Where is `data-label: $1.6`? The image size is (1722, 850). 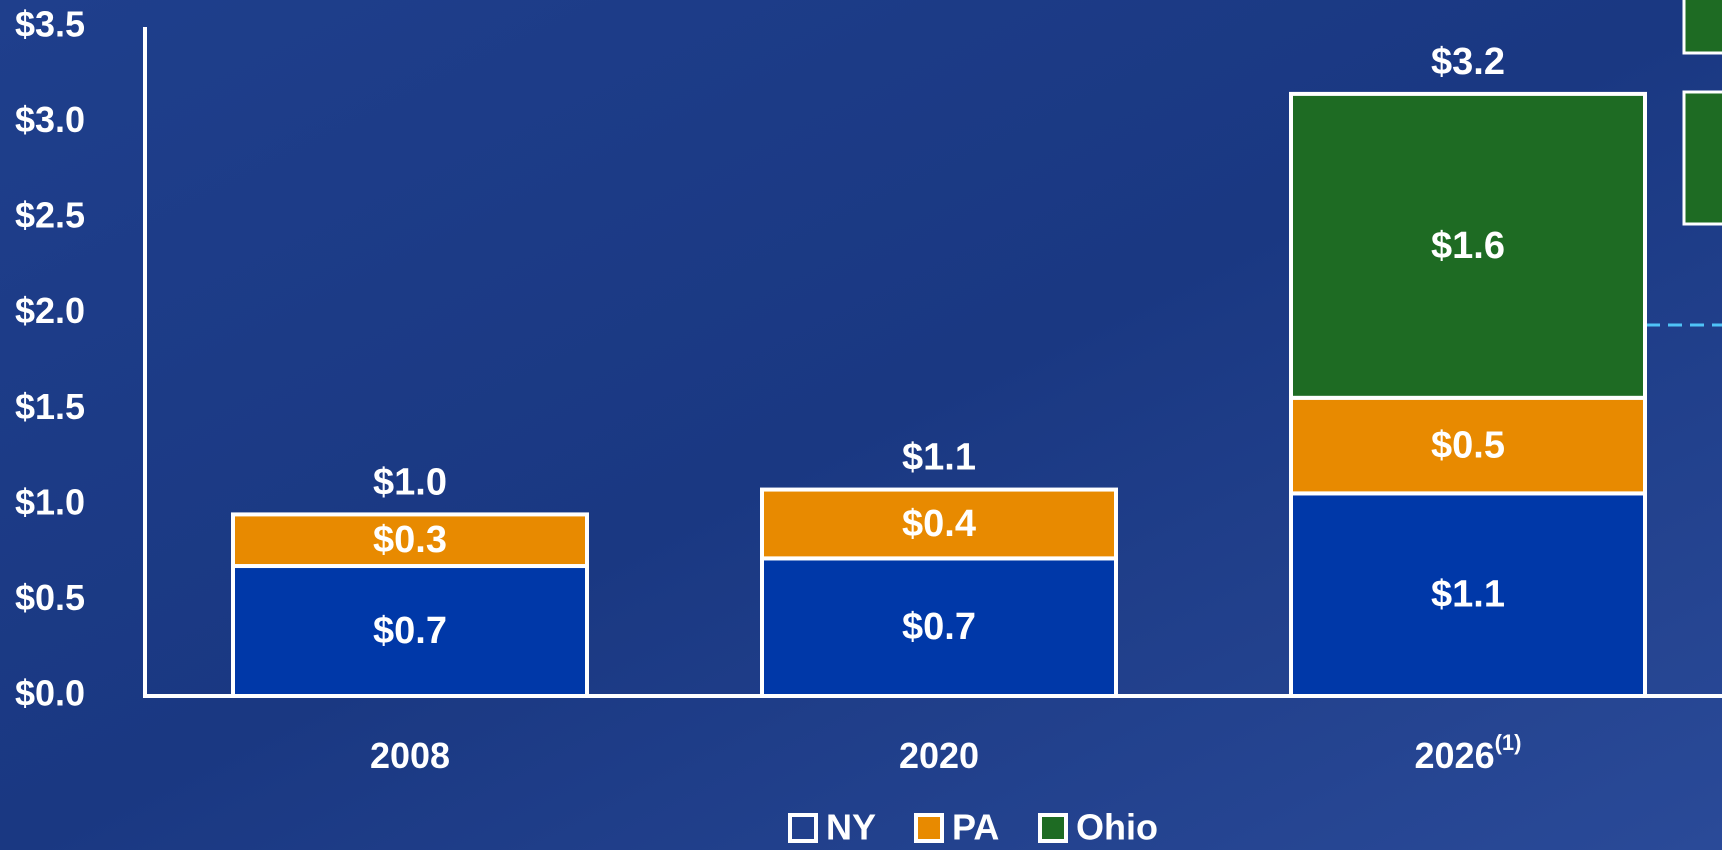 data-label: $1.6 is located at coordinates (1468, 246).